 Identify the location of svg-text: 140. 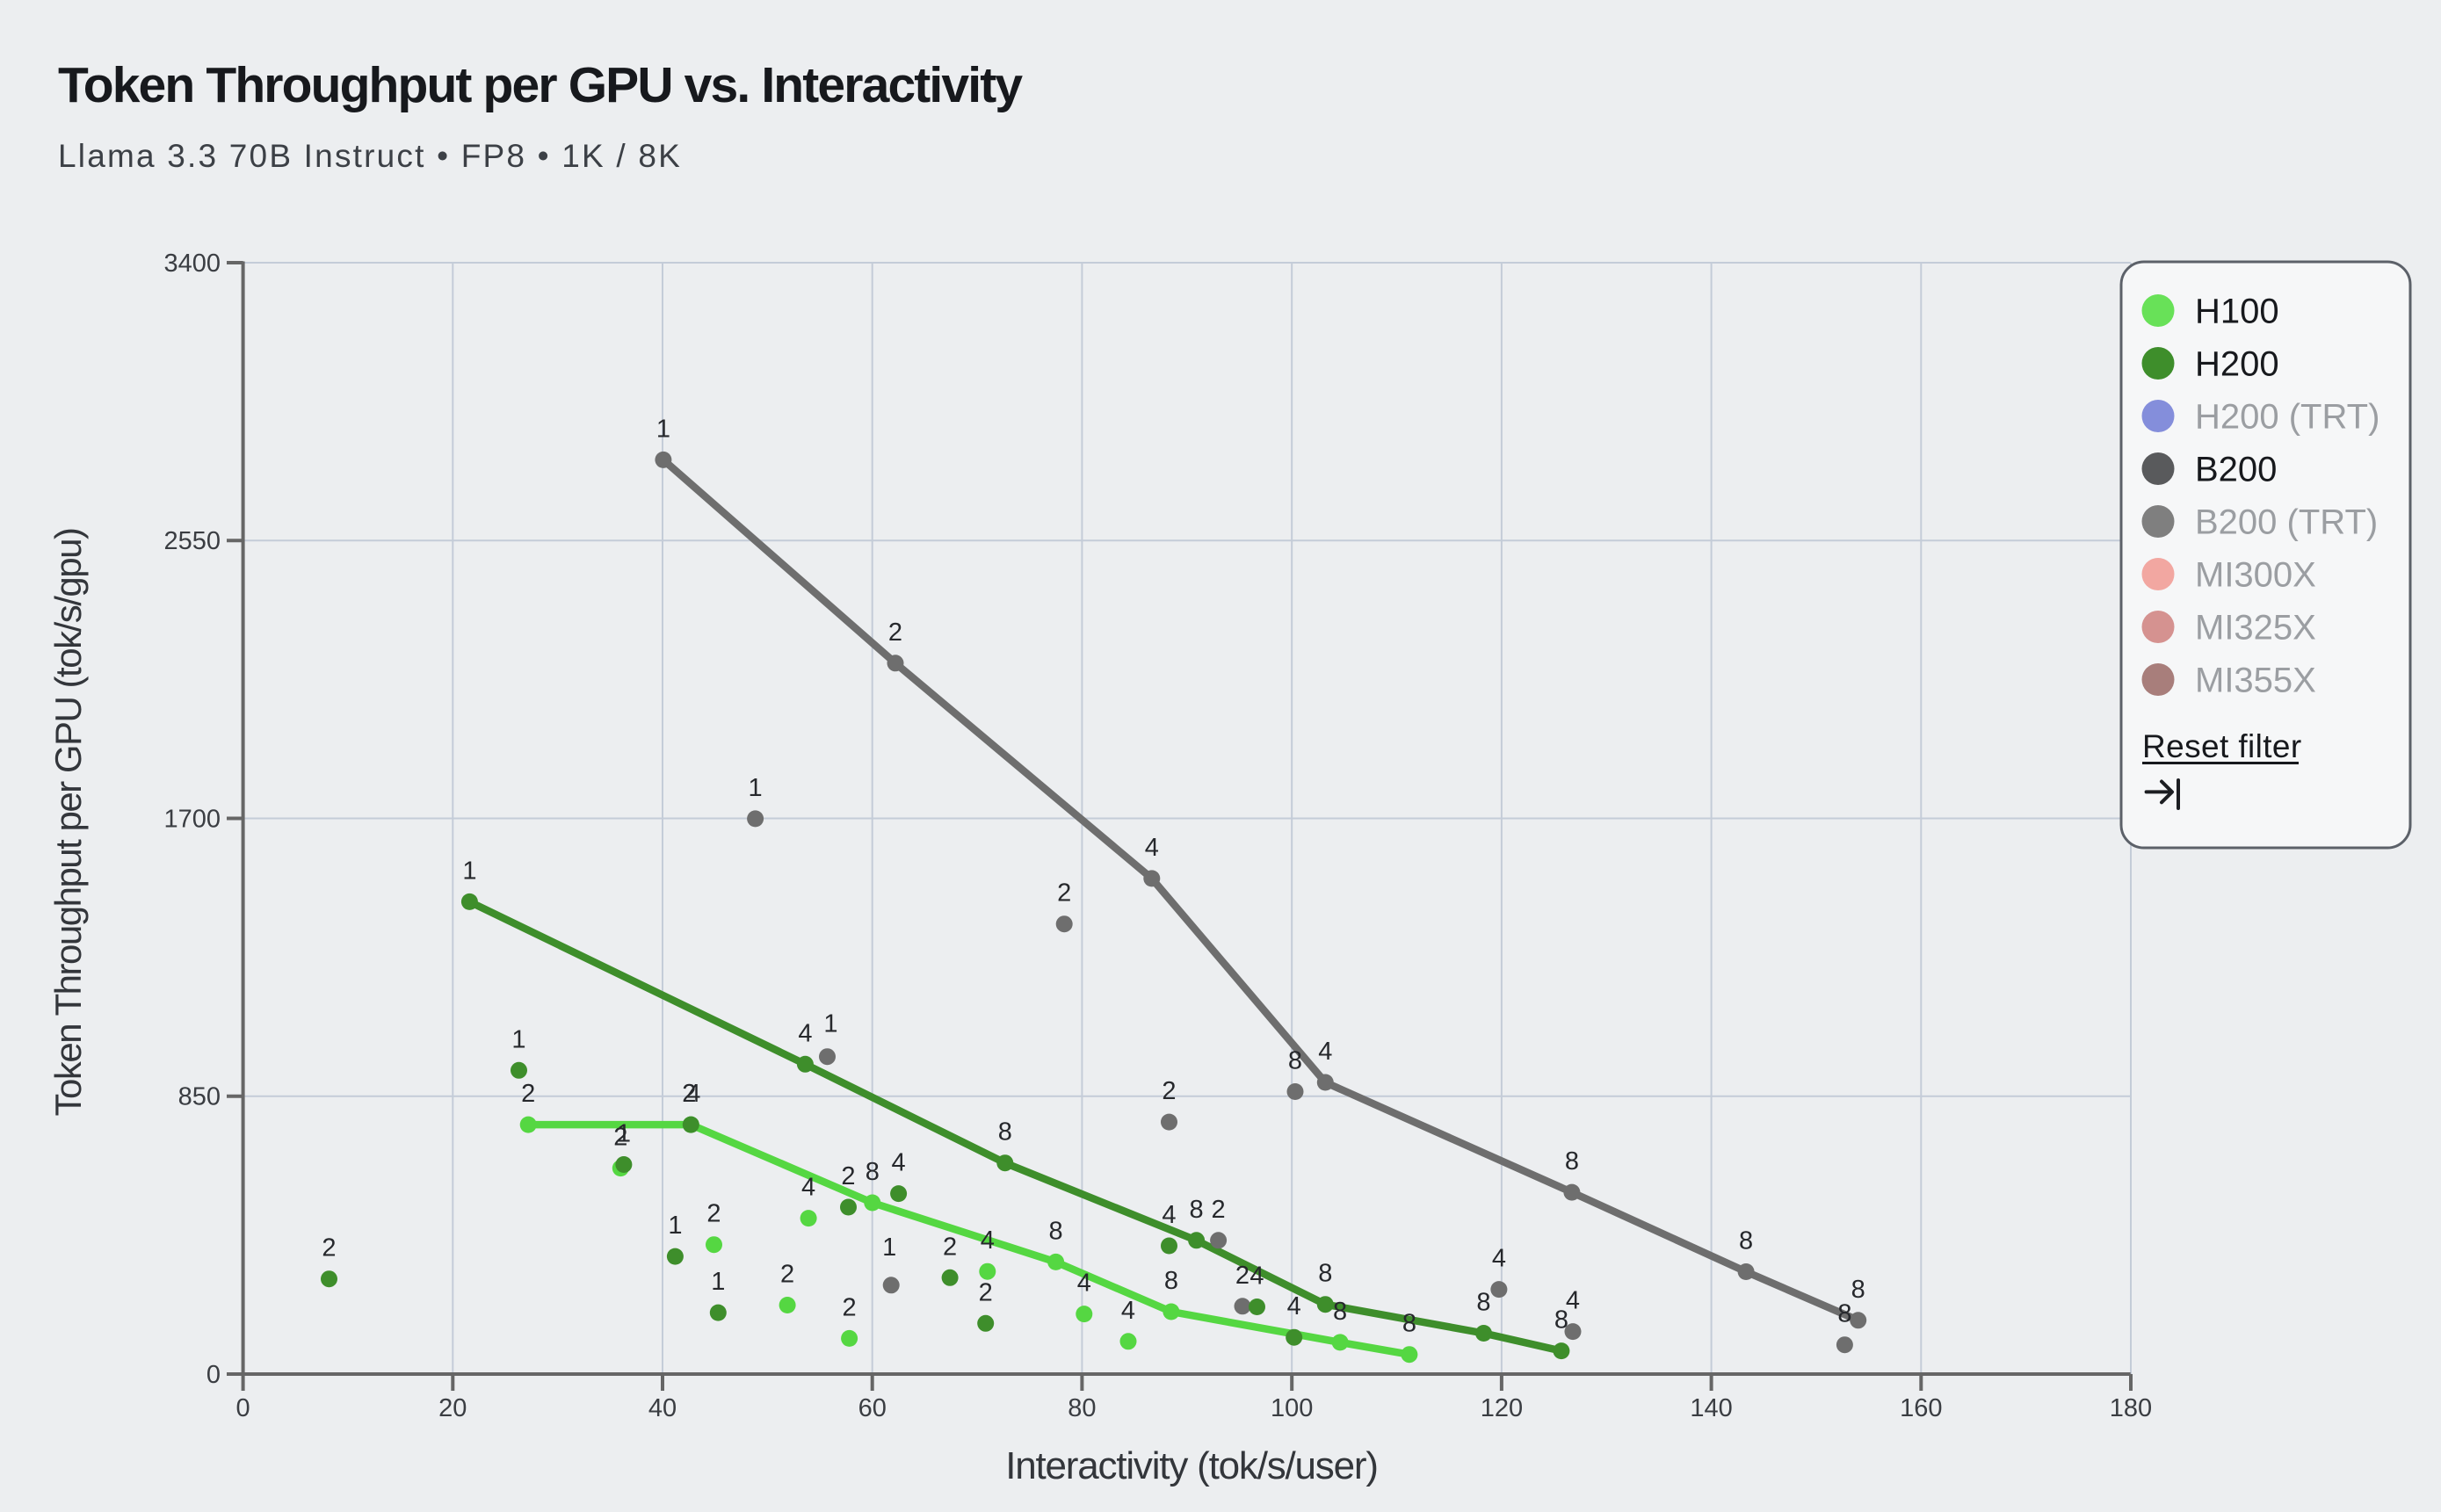
(1711, 1408).